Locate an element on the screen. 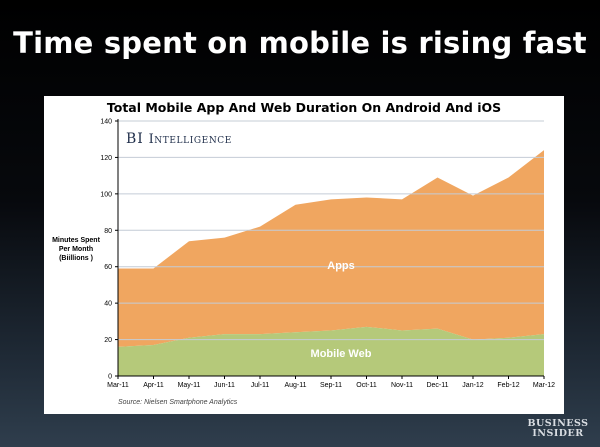  x-tick-label-Feb-12: Feb-12 is located at coordinates (508, 385).